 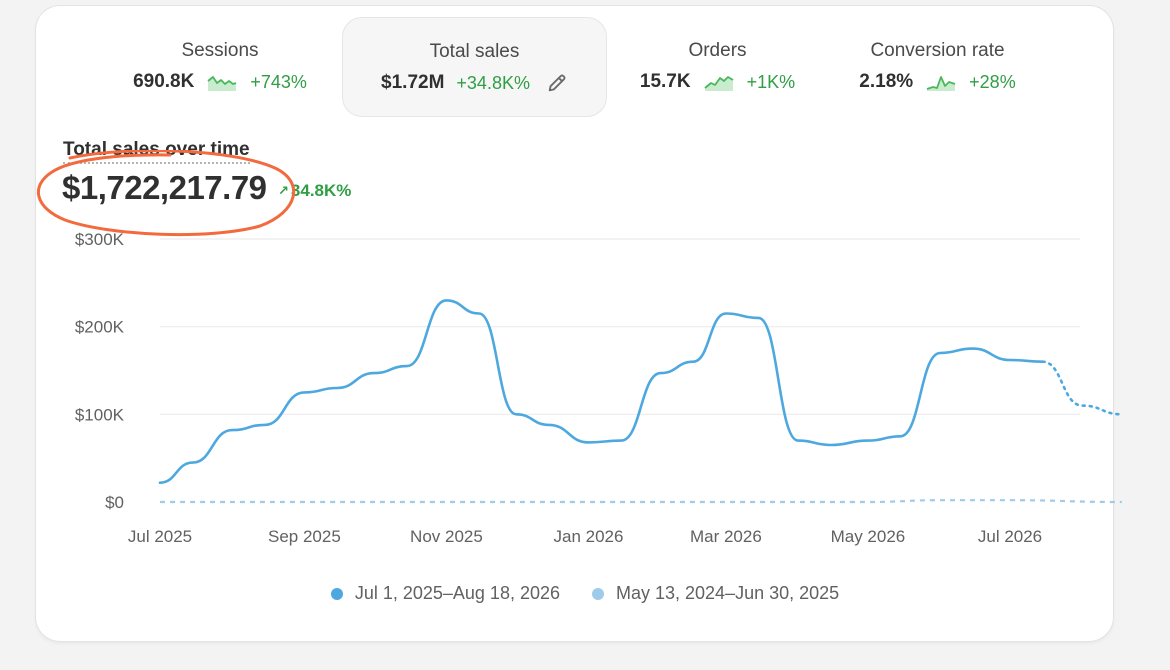 I want to click on metric-tab-total-sales: Total sales $1.72M +34.8K%, so click(x=474, y=67).